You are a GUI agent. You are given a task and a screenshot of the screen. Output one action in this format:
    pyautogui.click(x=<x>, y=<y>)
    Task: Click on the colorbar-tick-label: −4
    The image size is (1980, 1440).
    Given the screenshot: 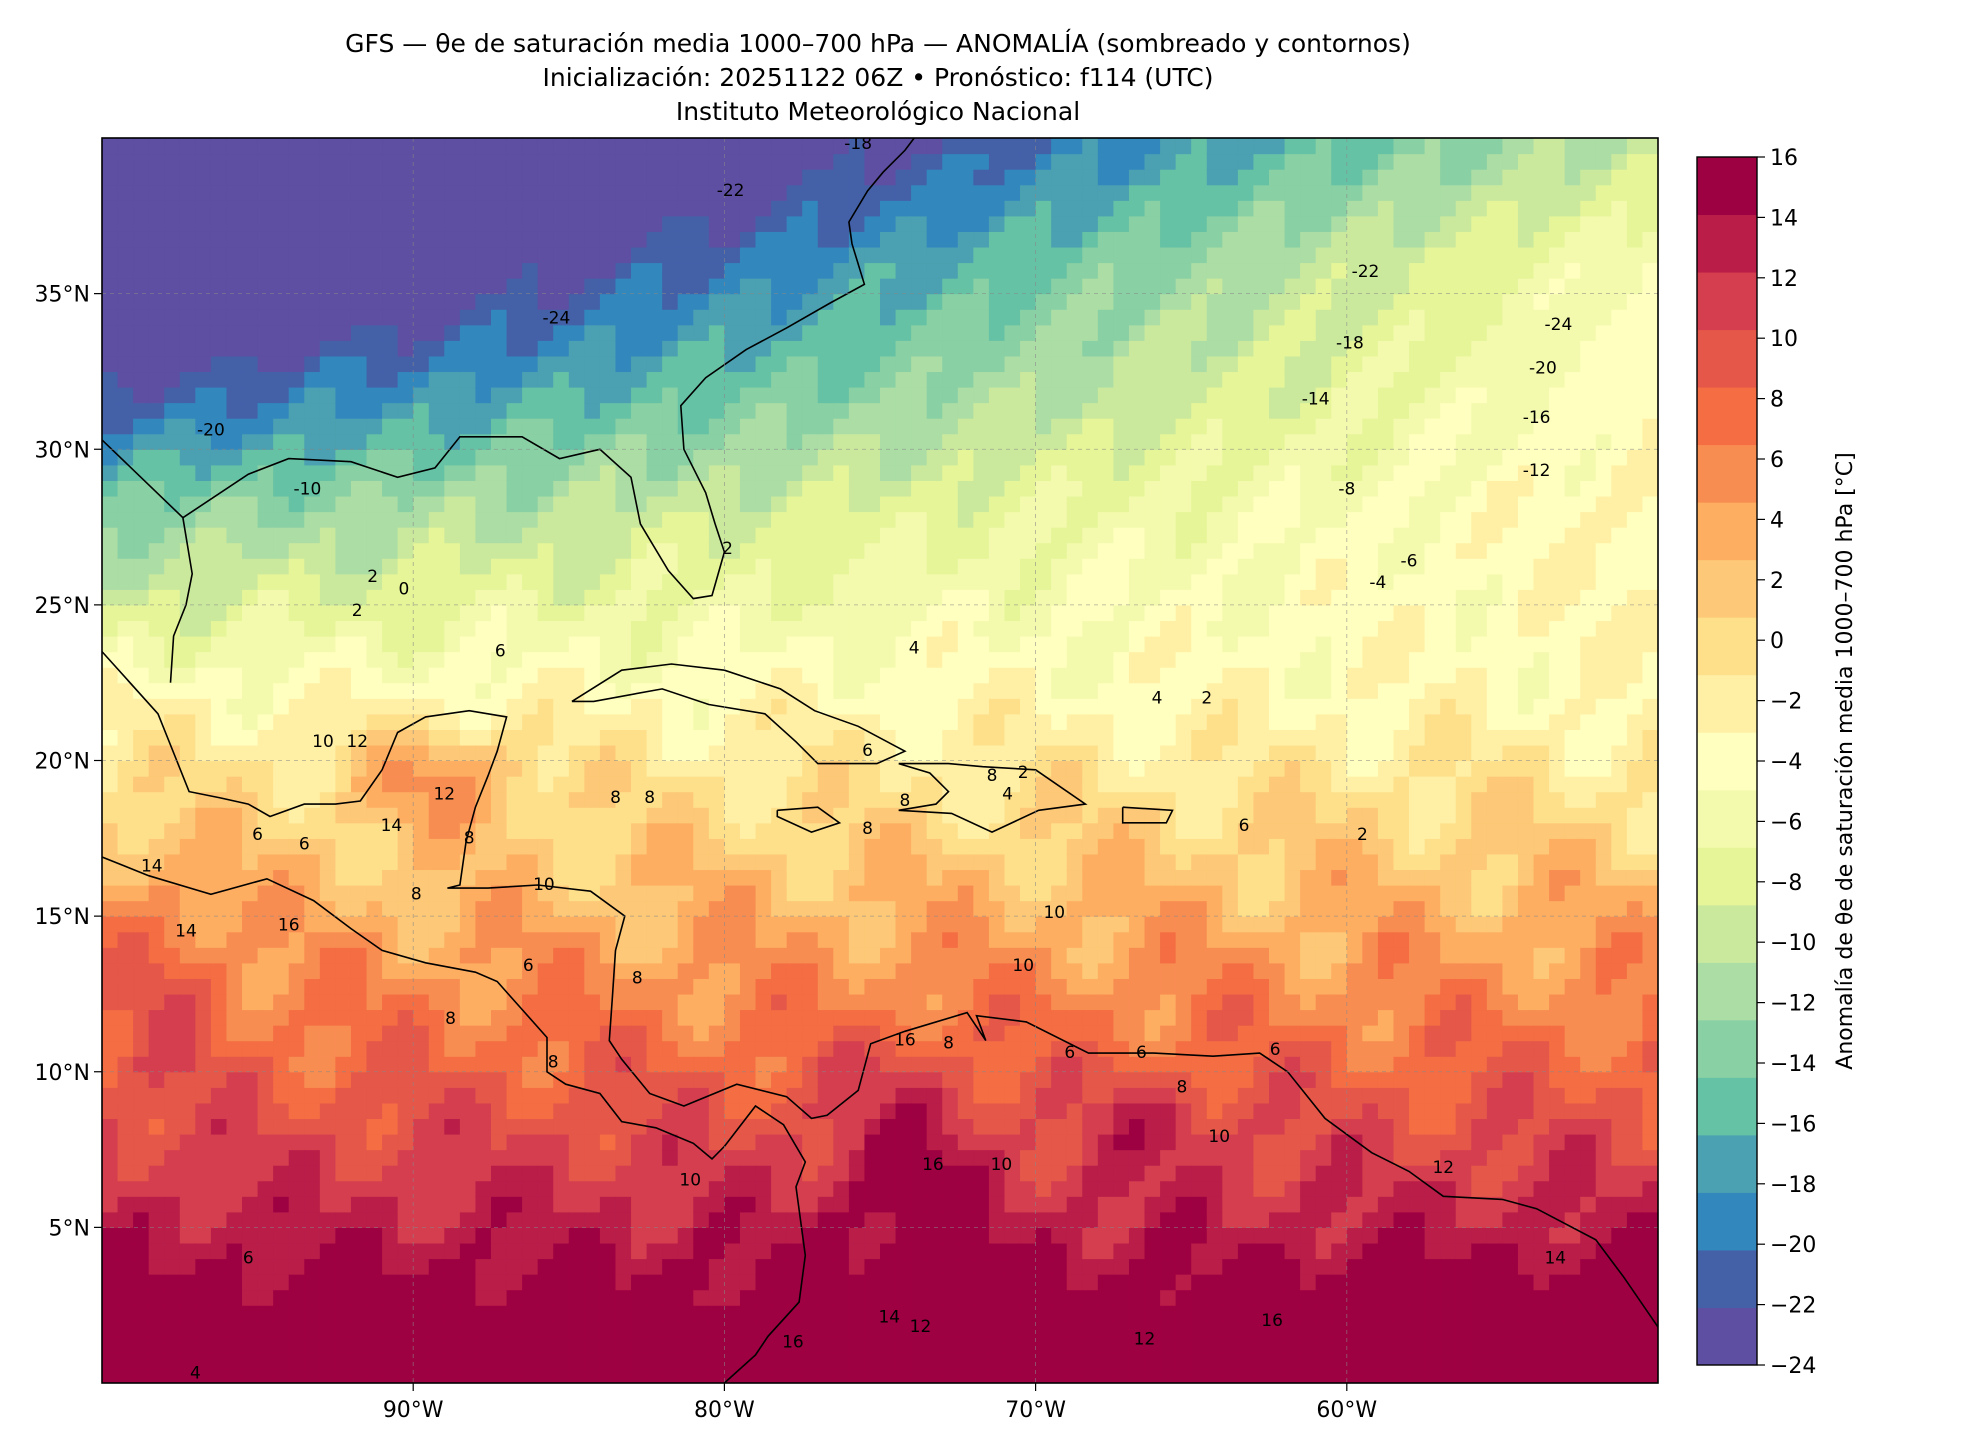 What is the action you would take?
    pyautogui.click(x=1786, y=762)
    